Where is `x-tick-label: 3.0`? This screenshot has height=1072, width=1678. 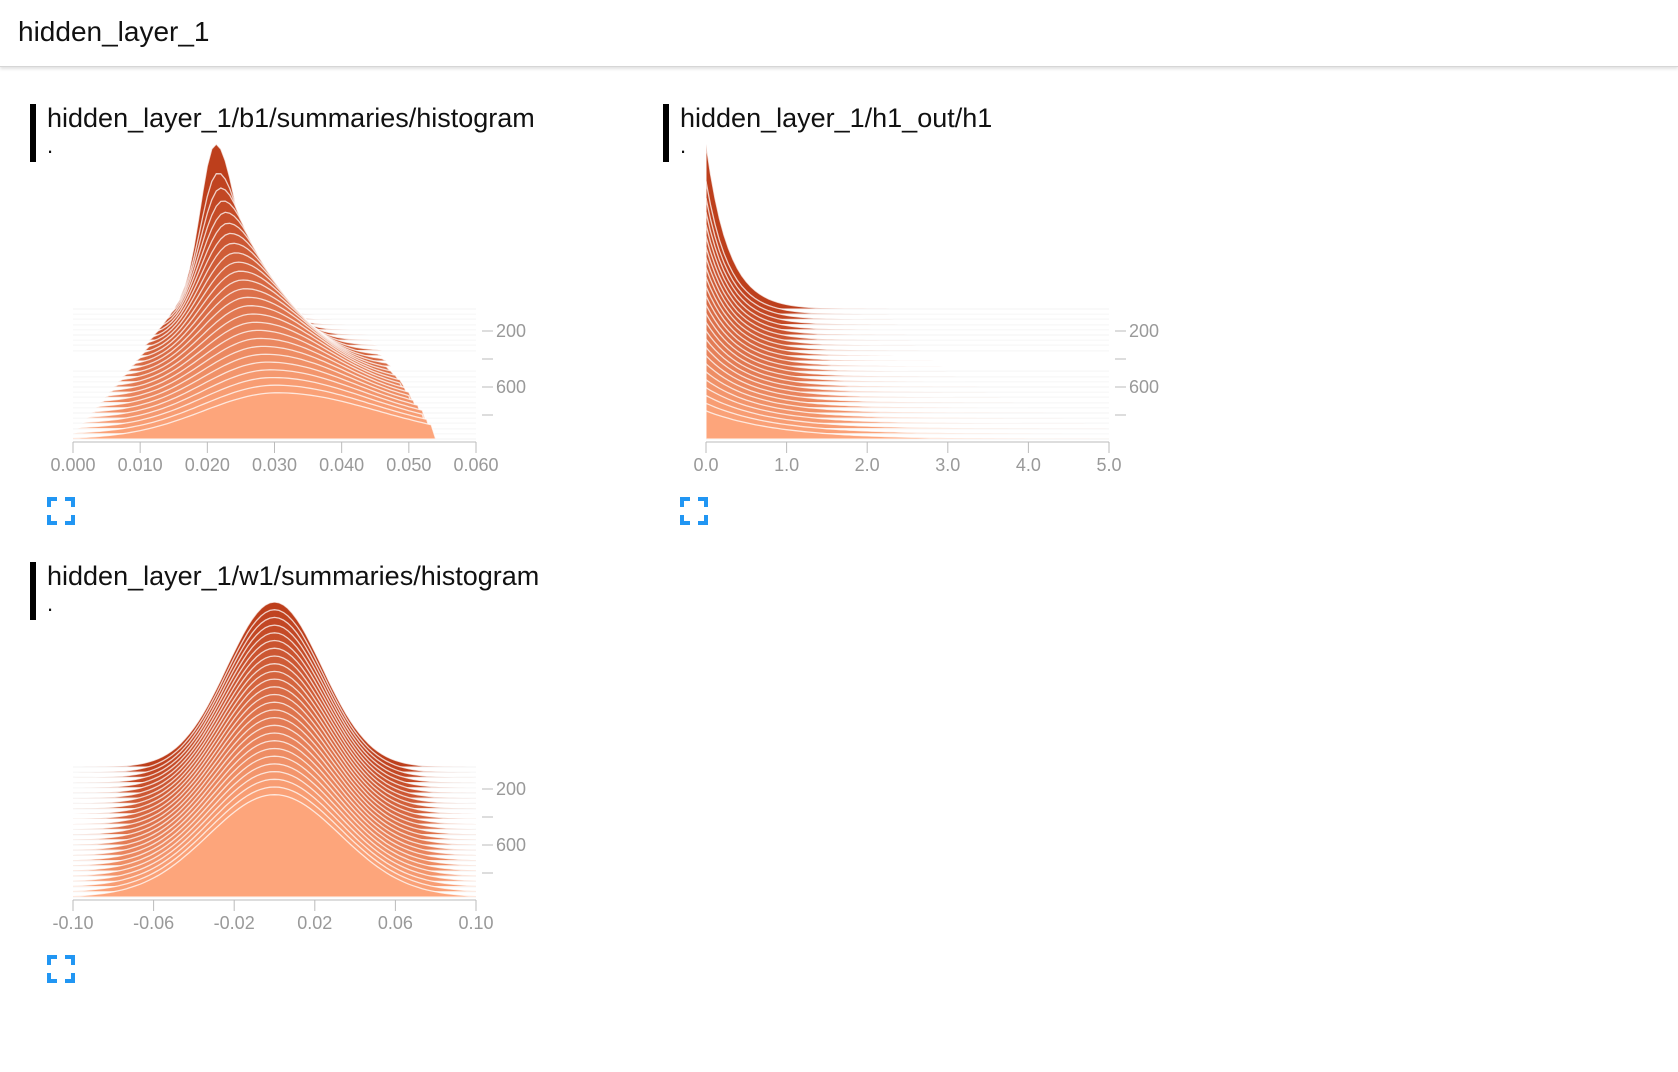 x-tick-label: 3.0 is located at coordinates (947, 465).